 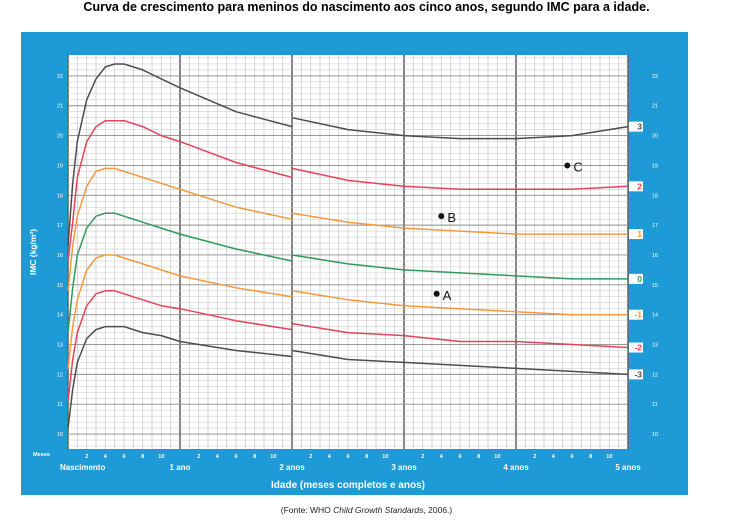 I want to click on point-C, so click(x=567, y=165).